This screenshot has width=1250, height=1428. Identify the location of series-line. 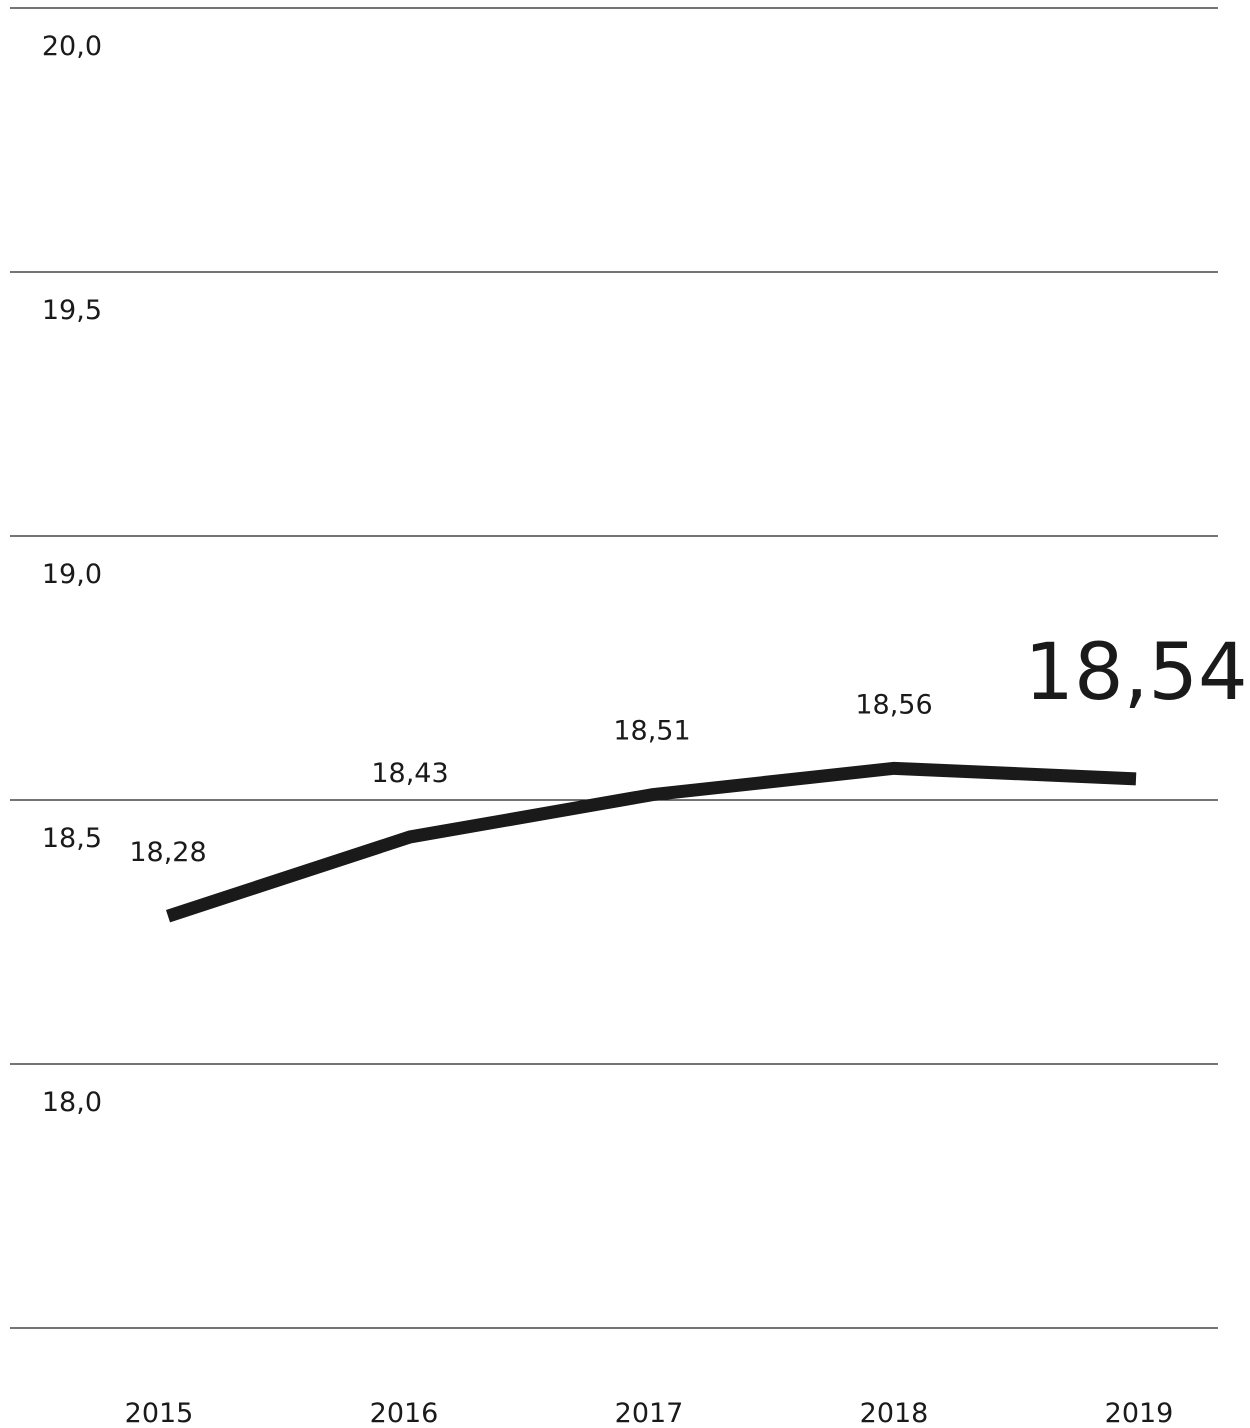
(651, 842).